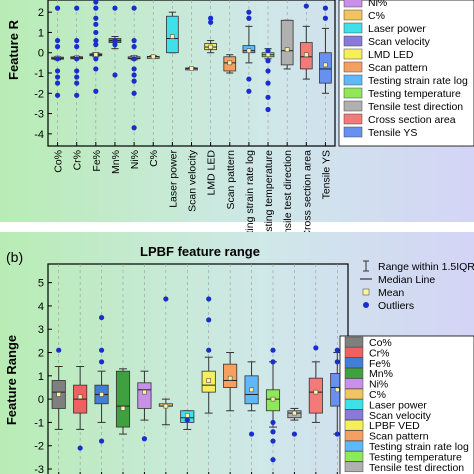 The width and height of the screenshot is (474, 474). Describe the element at coordinates (193, 180) in the screenshot. I see `x-tick-label: Scan velocity` at that location.